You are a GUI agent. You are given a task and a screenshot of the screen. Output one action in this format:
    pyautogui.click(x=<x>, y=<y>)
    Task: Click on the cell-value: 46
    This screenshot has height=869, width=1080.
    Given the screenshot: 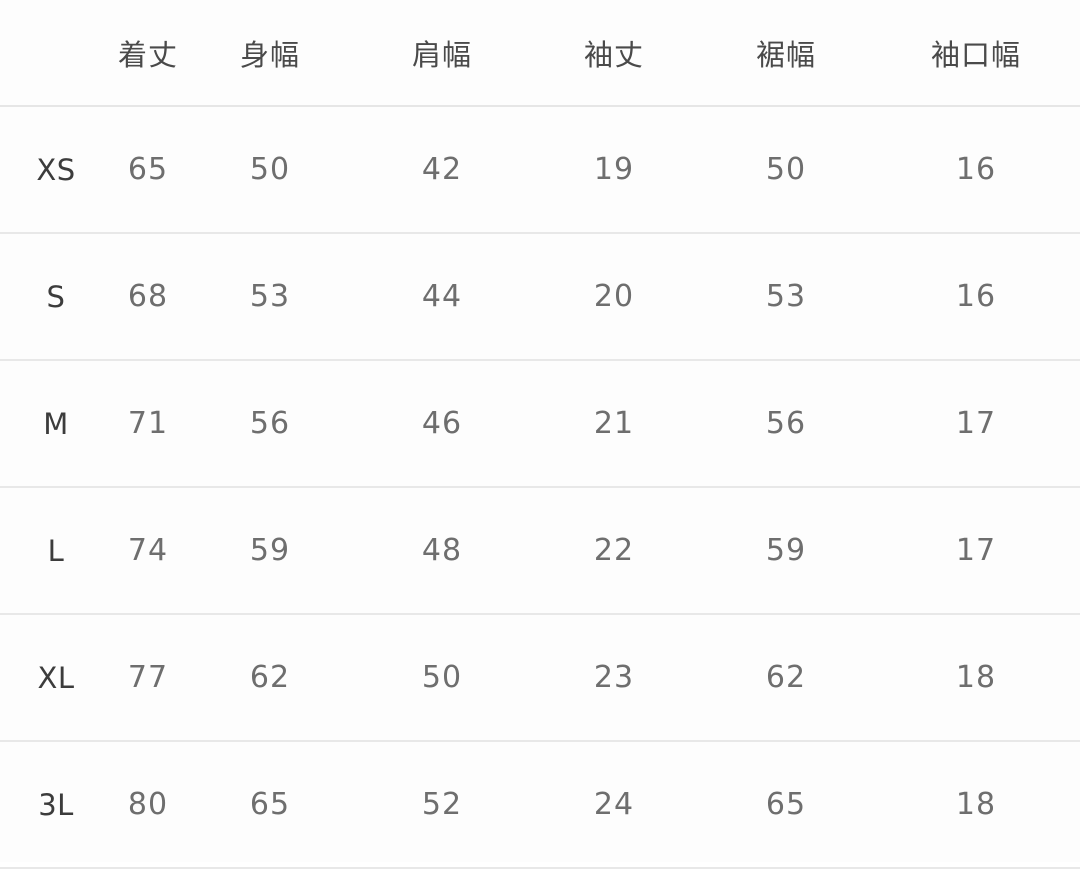 What is the action you would take?
    pyautogui.click(x=442, y=424)
    